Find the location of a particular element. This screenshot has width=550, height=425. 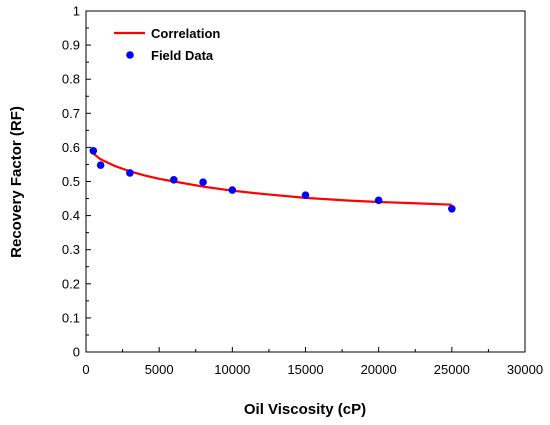

y-axis: 0 0.1 0.2 0.3 0.4 0.5 0.6 0.7 0.8 0.9 1 is located at coordinates (76, 182).